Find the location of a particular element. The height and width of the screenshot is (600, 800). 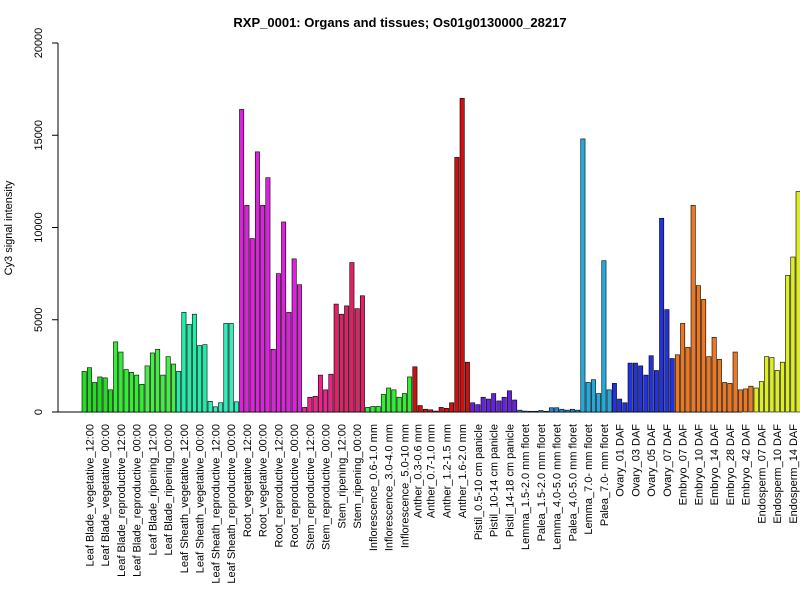

x-tick-label: Leaf Blade_reproductive_00:00 is located at coordinates (138, 500).